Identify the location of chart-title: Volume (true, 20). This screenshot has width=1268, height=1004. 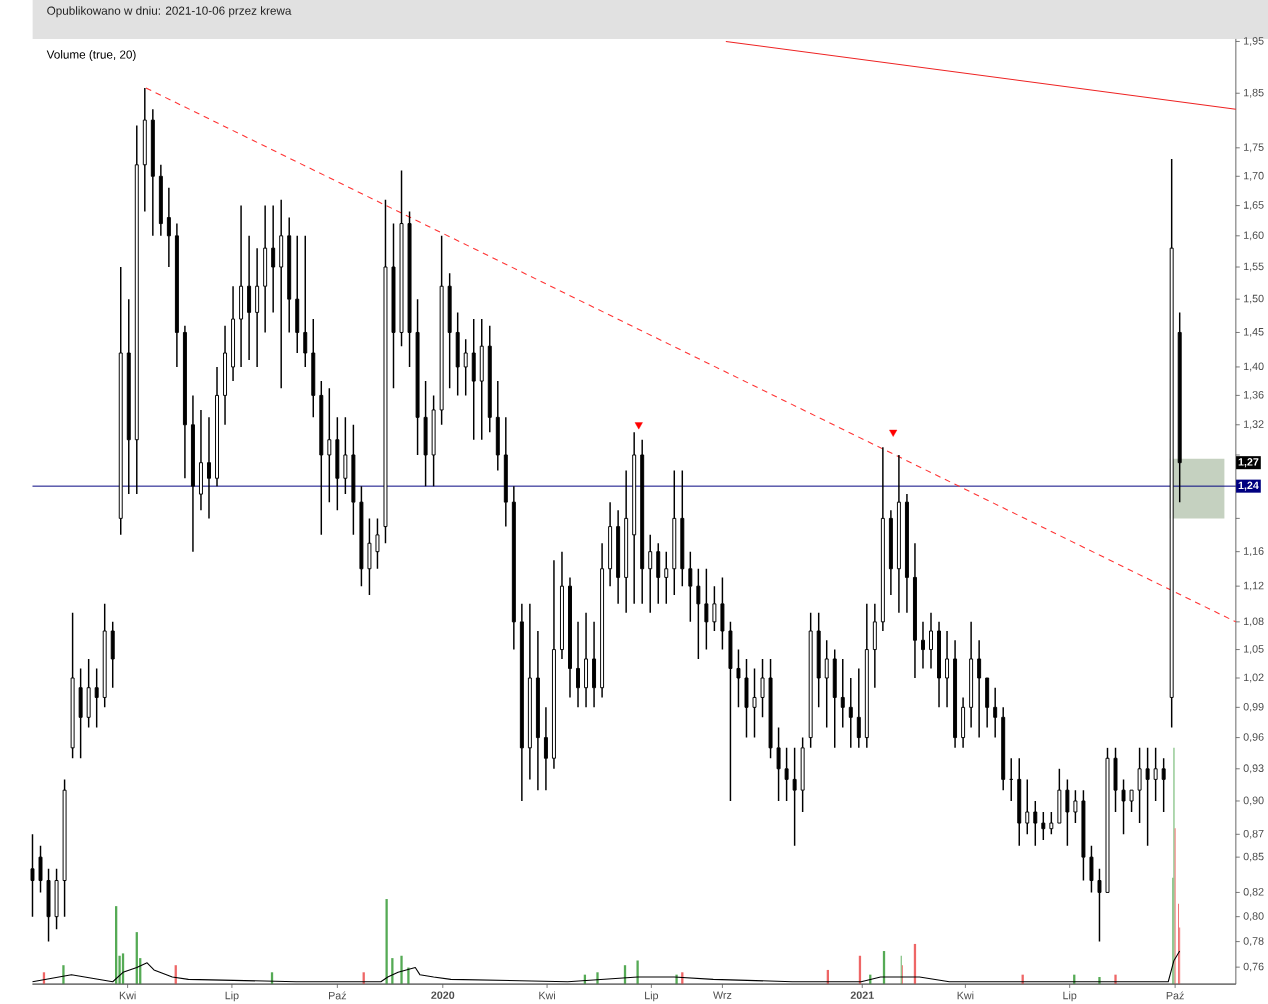
(91, 56).